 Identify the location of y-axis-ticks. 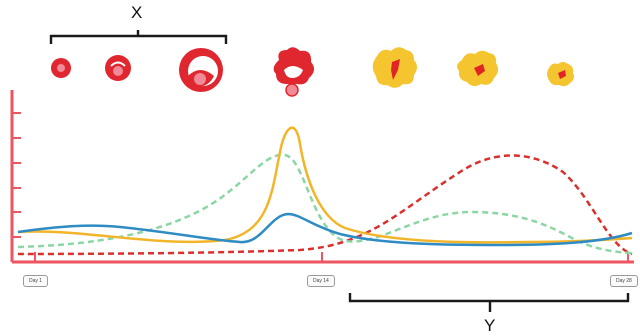
(16, 175).